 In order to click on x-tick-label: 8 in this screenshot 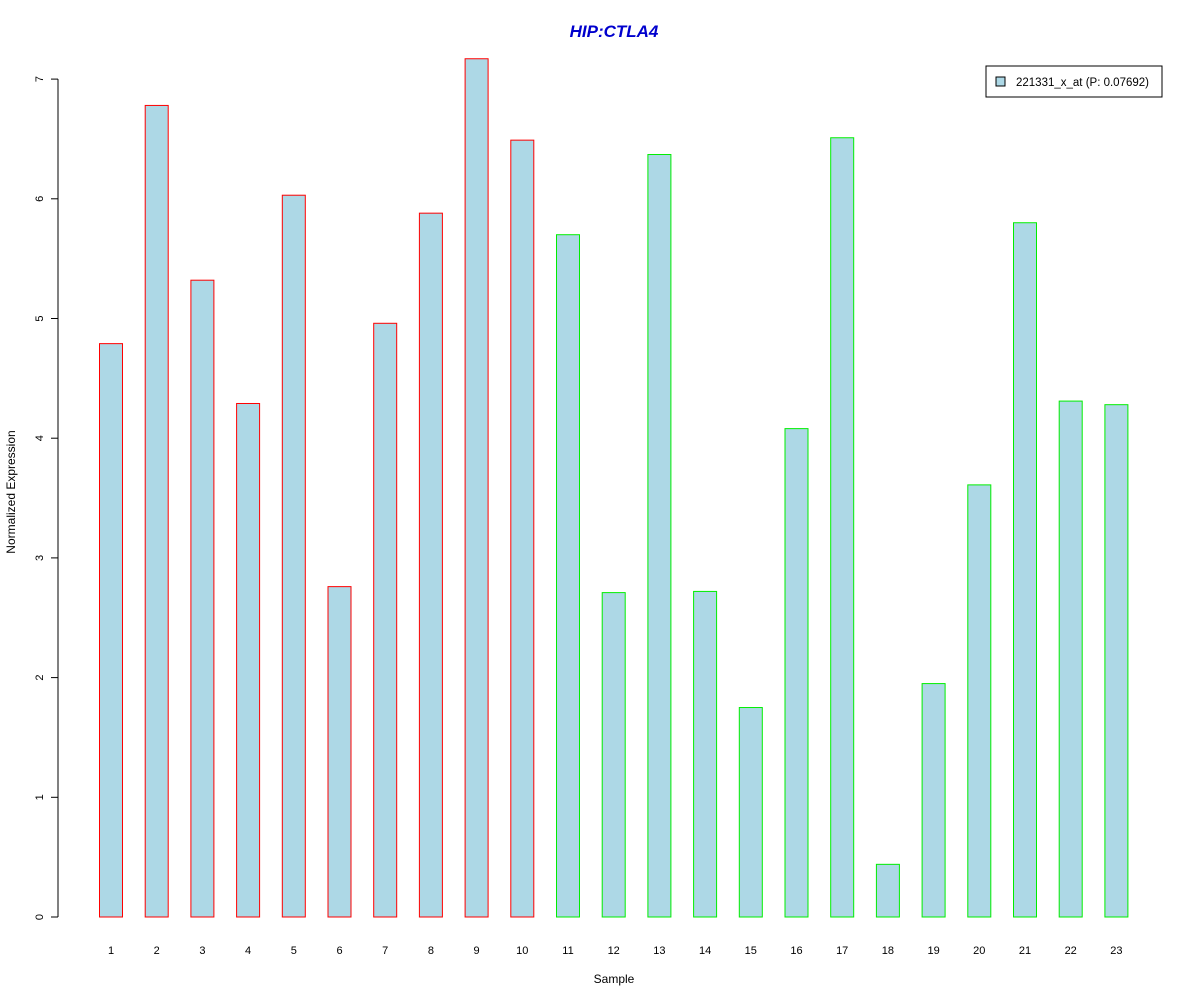, I will do `click(431, 951)`.